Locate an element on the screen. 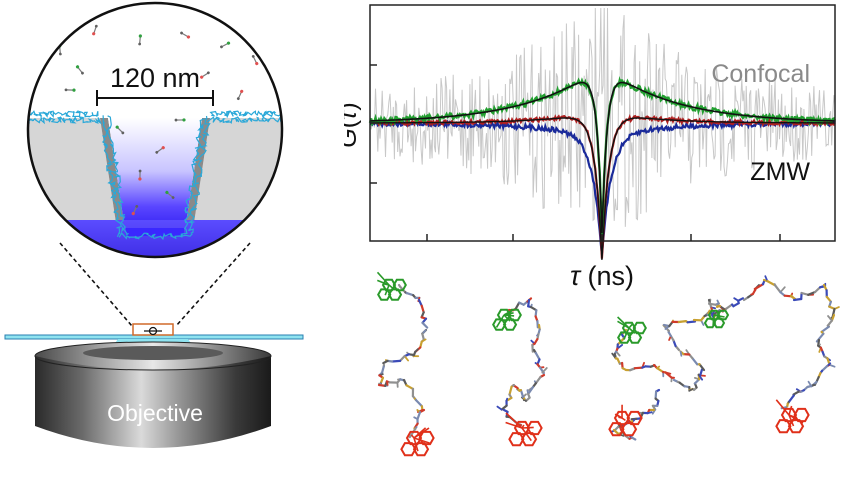  objective-label: Objective is located at coordinates (155, 413).